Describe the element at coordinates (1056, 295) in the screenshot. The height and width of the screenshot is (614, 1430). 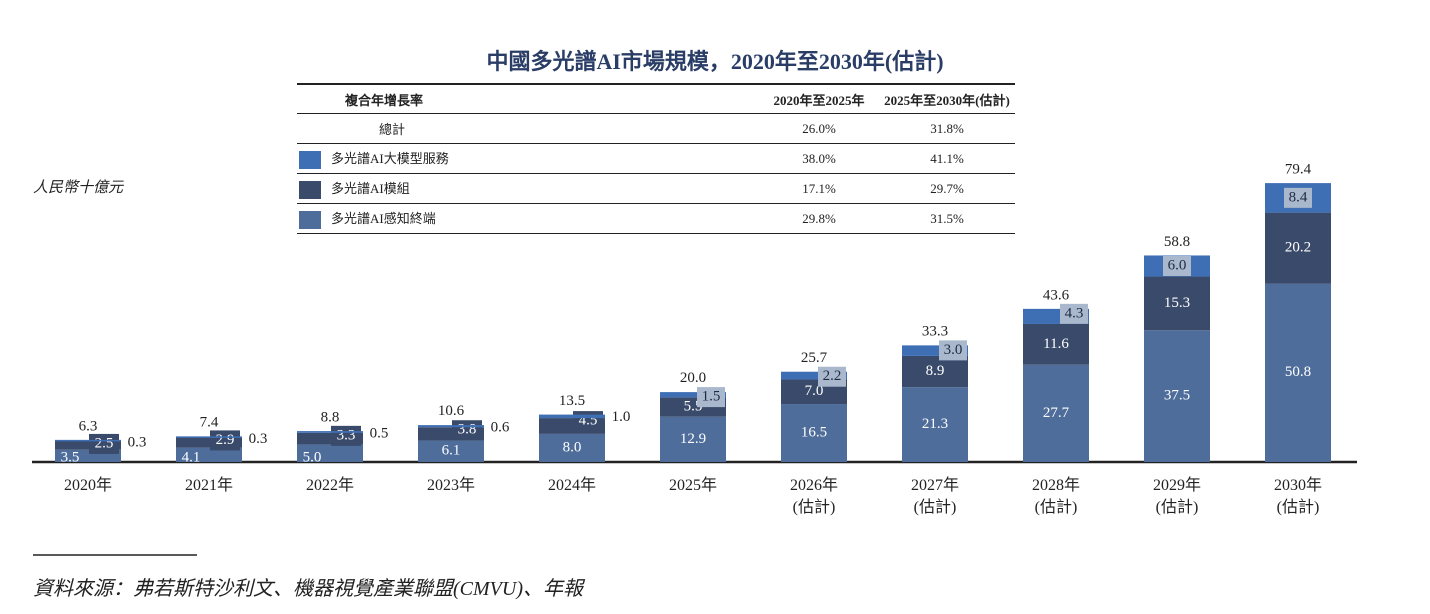
I see `total-label: 43.6` at that location.